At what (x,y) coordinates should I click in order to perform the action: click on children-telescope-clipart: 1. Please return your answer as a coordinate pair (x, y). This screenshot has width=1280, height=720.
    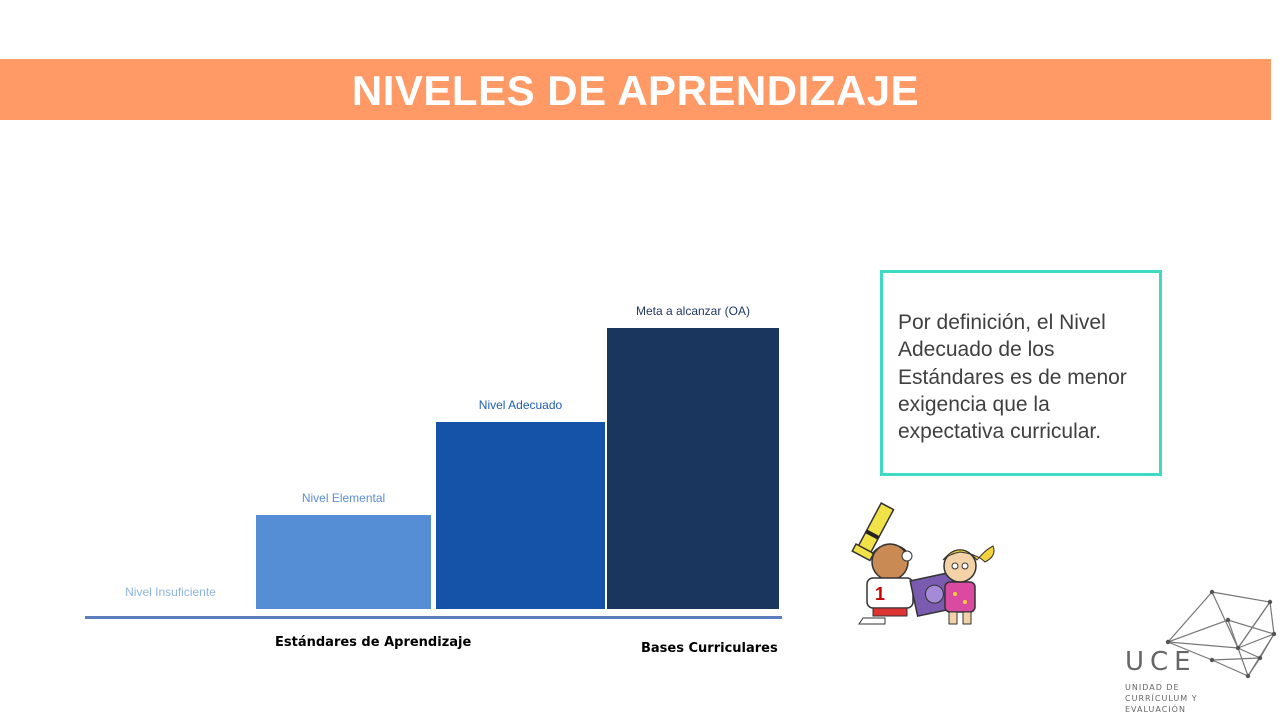
    Looking at the image, I should click on (923, 563).